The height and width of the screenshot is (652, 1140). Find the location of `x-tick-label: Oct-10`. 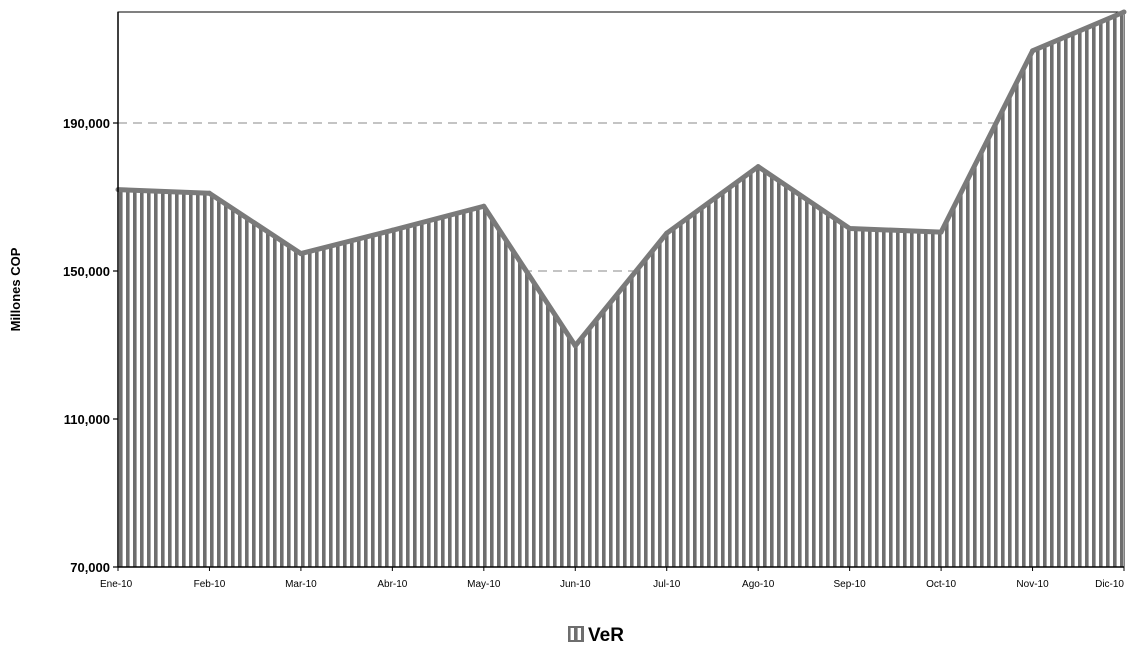

x-tick-label: Oct-10 is located at coordinates (941, 584).